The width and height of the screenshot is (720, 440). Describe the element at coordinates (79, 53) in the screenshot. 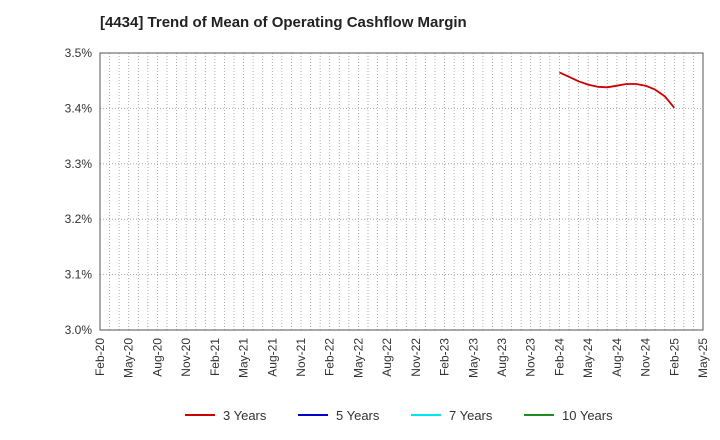

I see `y-tick-label: 3.5%` at that location.